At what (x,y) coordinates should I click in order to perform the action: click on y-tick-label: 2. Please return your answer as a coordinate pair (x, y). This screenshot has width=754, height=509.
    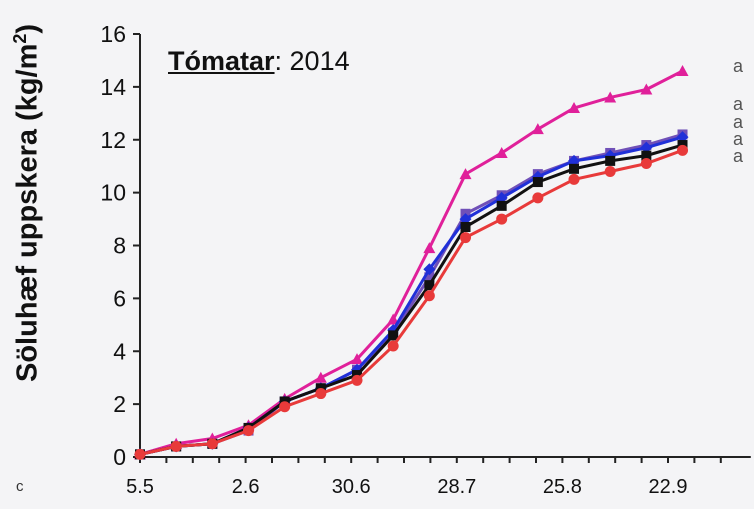
    Looking at the image, I should click on (119, 404).